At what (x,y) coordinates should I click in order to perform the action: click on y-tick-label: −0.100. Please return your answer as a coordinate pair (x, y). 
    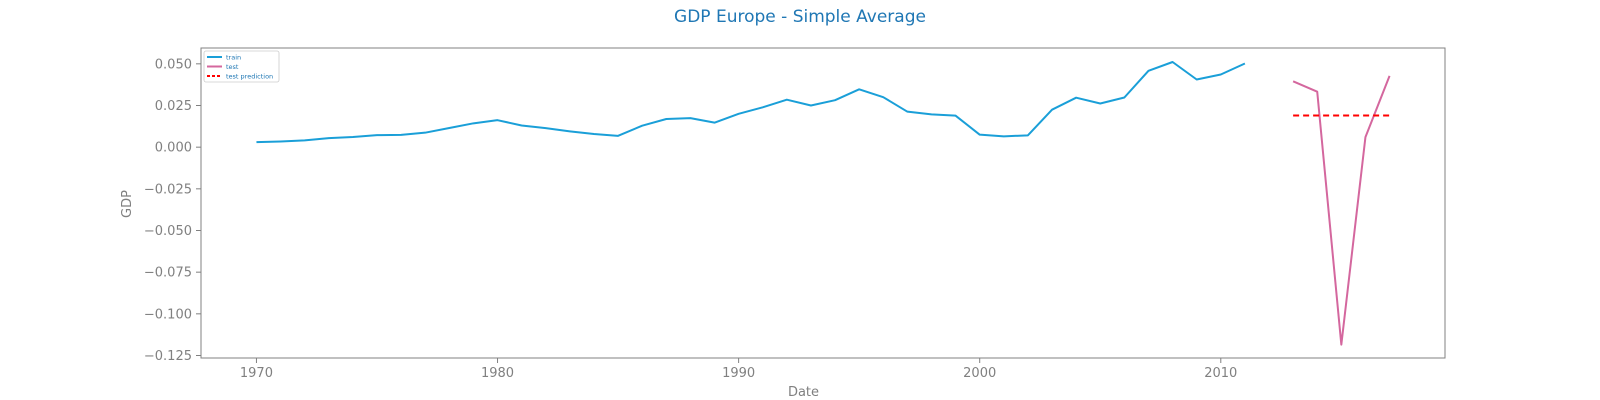
    Looking at the image, I should click on (168, 314).